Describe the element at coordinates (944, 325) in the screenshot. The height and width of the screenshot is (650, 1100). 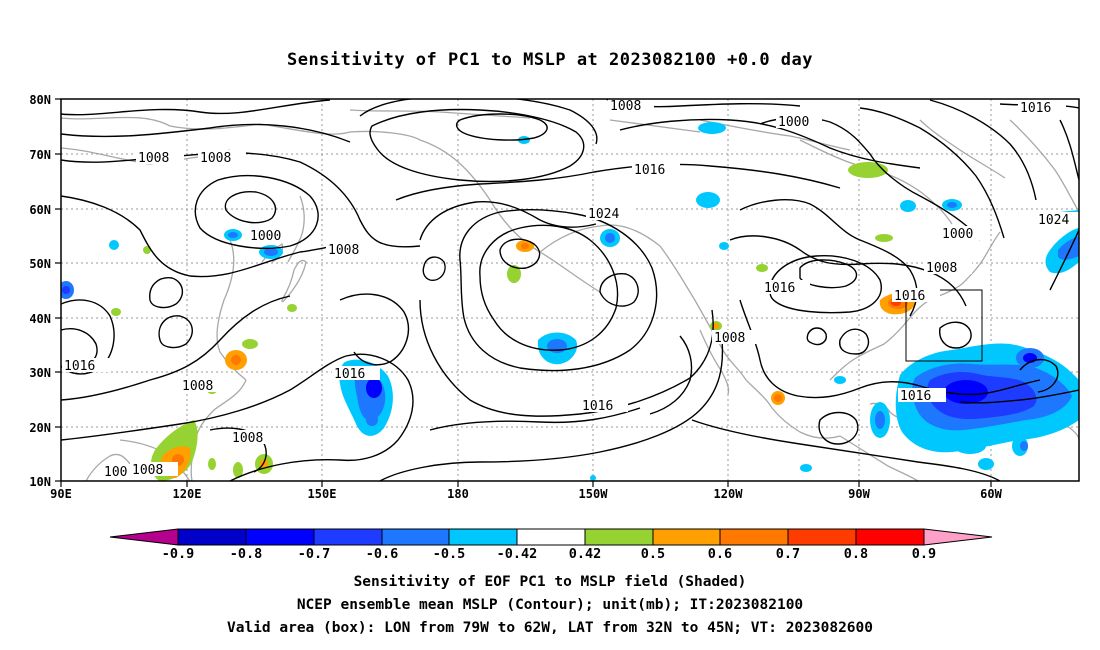
I see `valid-area-box` at that location.